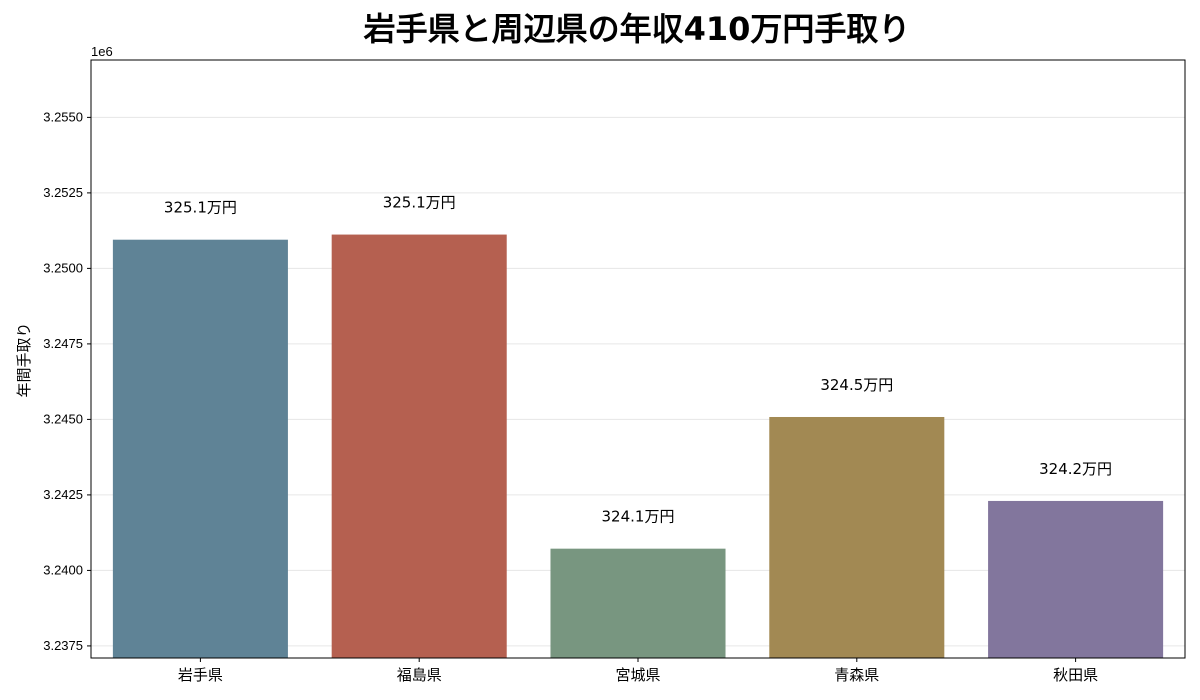 The width and height of the screenshot is (1200, 700). I want to click on x-tick-label: 福島県, so click(419, 675).